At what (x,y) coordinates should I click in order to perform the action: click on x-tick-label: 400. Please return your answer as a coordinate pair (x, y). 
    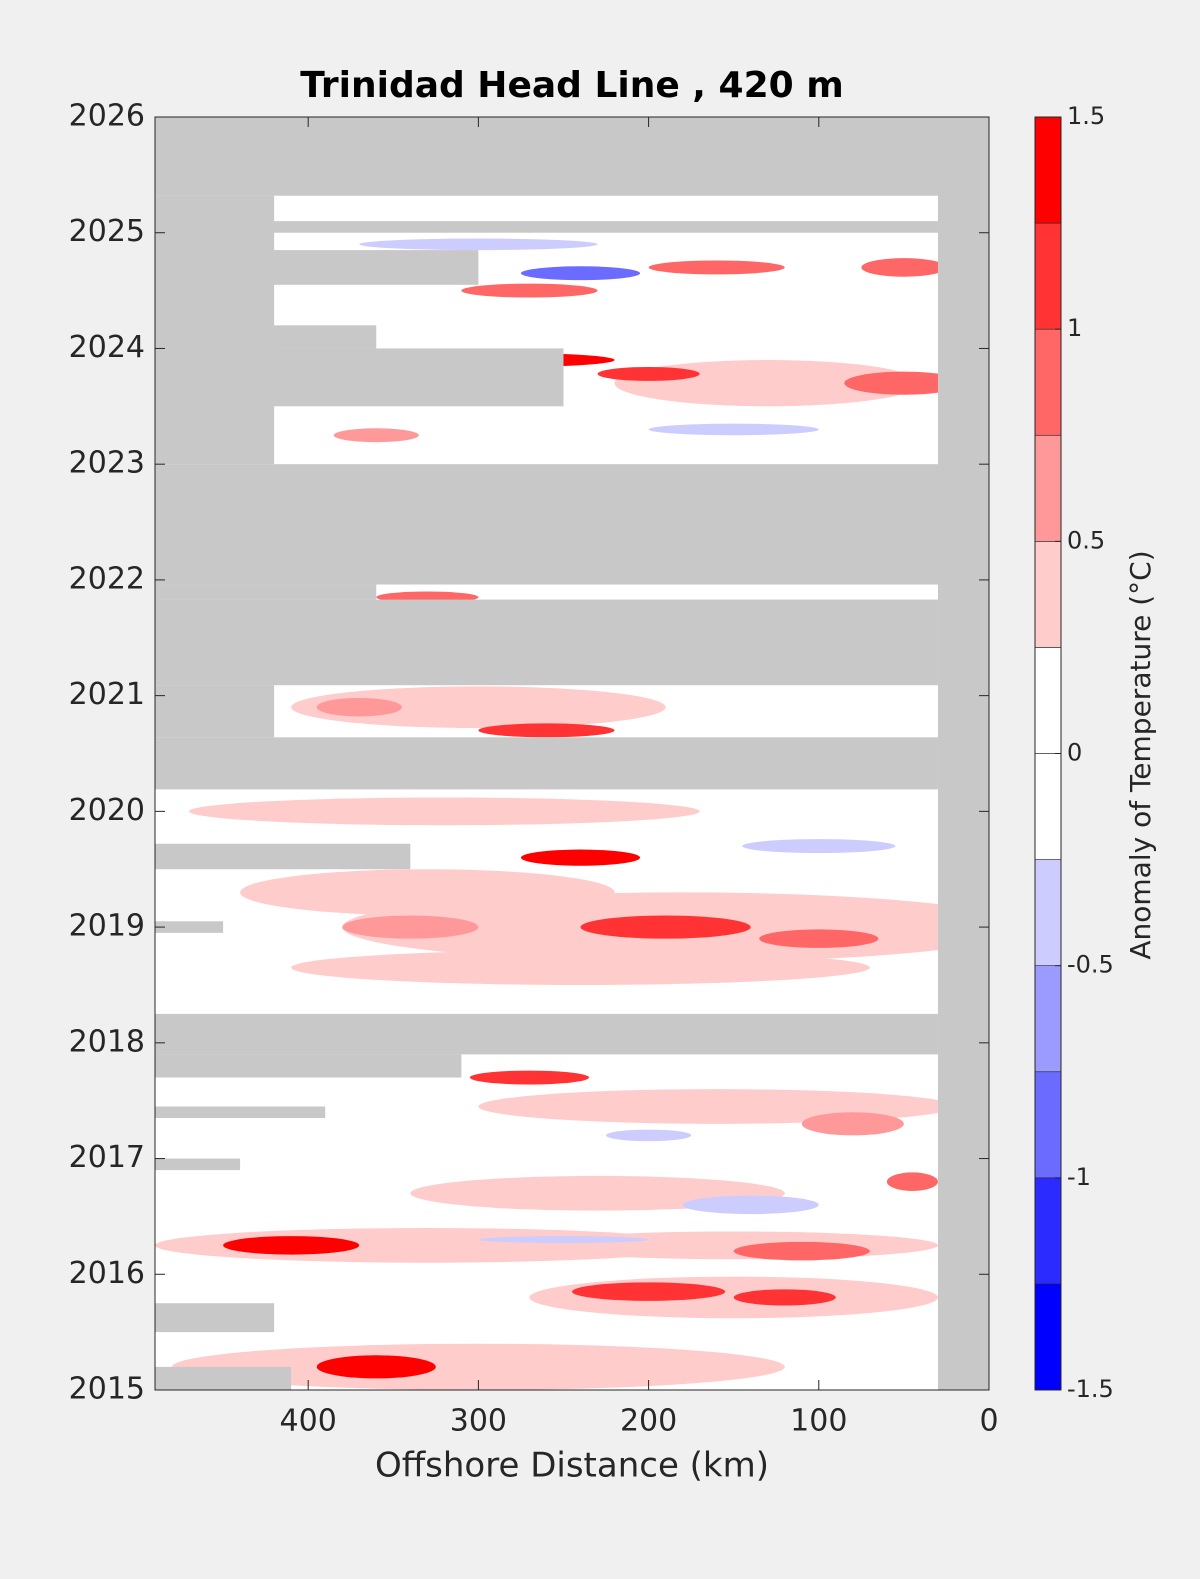
    Looking at the image, I should click on (308, 1421).